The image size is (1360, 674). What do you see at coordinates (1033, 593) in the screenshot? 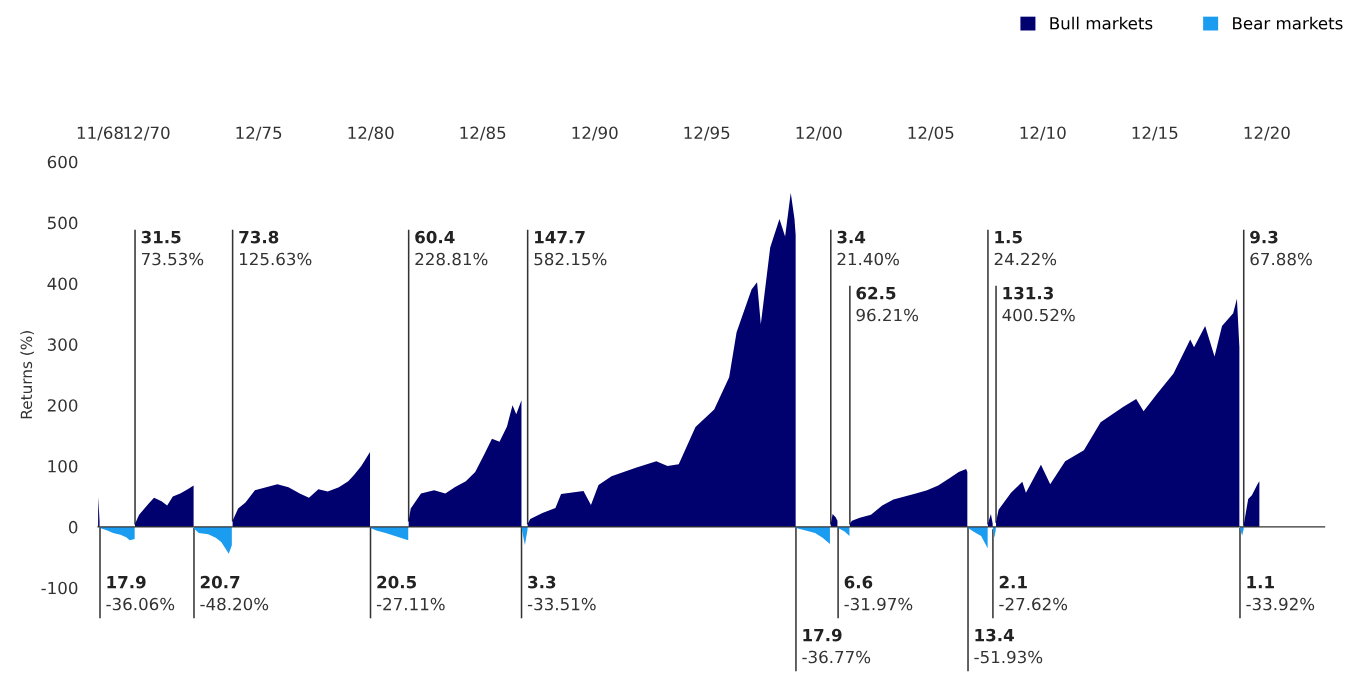
I see `annotation: 2.1 -27.62%` at bounding box center [1033, 593].